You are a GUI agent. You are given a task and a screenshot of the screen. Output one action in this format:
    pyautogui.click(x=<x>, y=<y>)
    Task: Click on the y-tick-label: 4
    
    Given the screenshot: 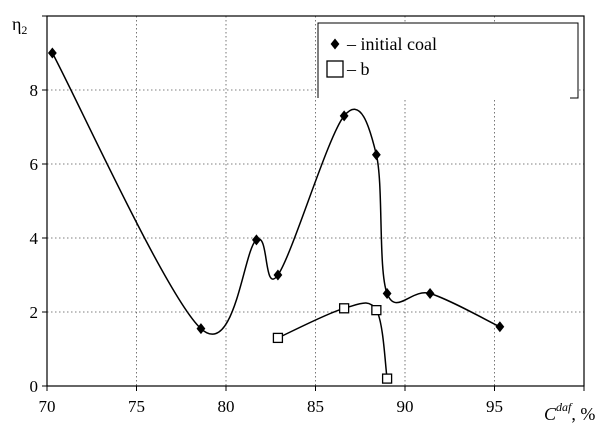 What is the action you would take?
    pyautogui.click(x=34, y=238)
    